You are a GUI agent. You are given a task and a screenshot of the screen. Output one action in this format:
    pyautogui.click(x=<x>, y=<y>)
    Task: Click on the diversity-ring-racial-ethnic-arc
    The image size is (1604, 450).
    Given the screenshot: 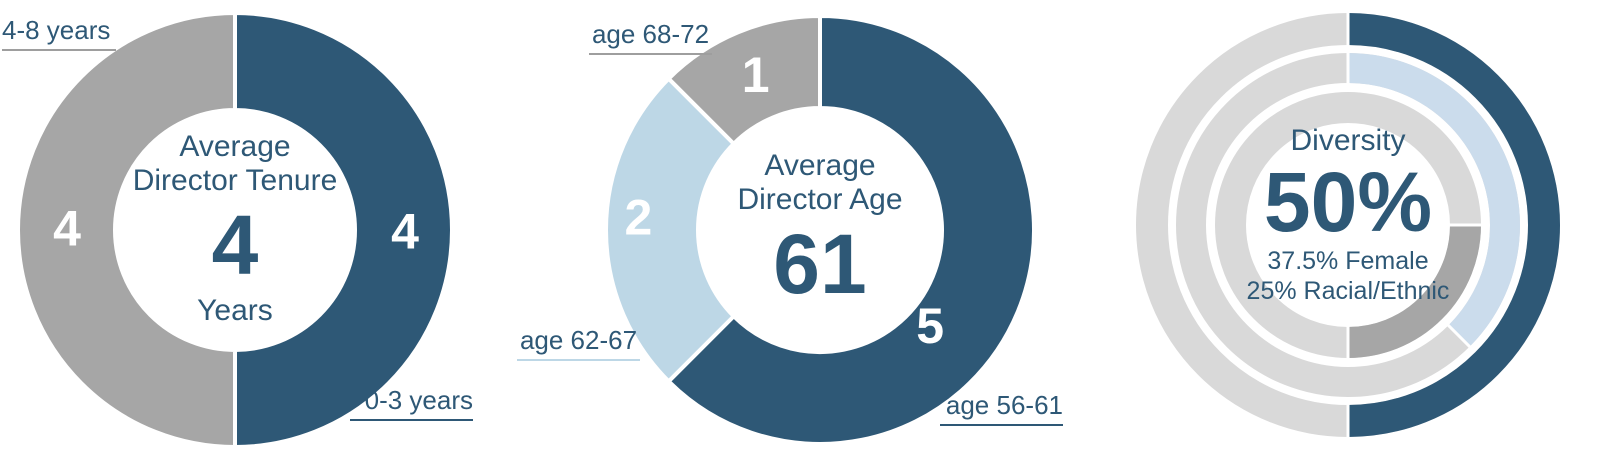 What is the action you would take?
    pyautogui.click(x=1414, y=291)
    